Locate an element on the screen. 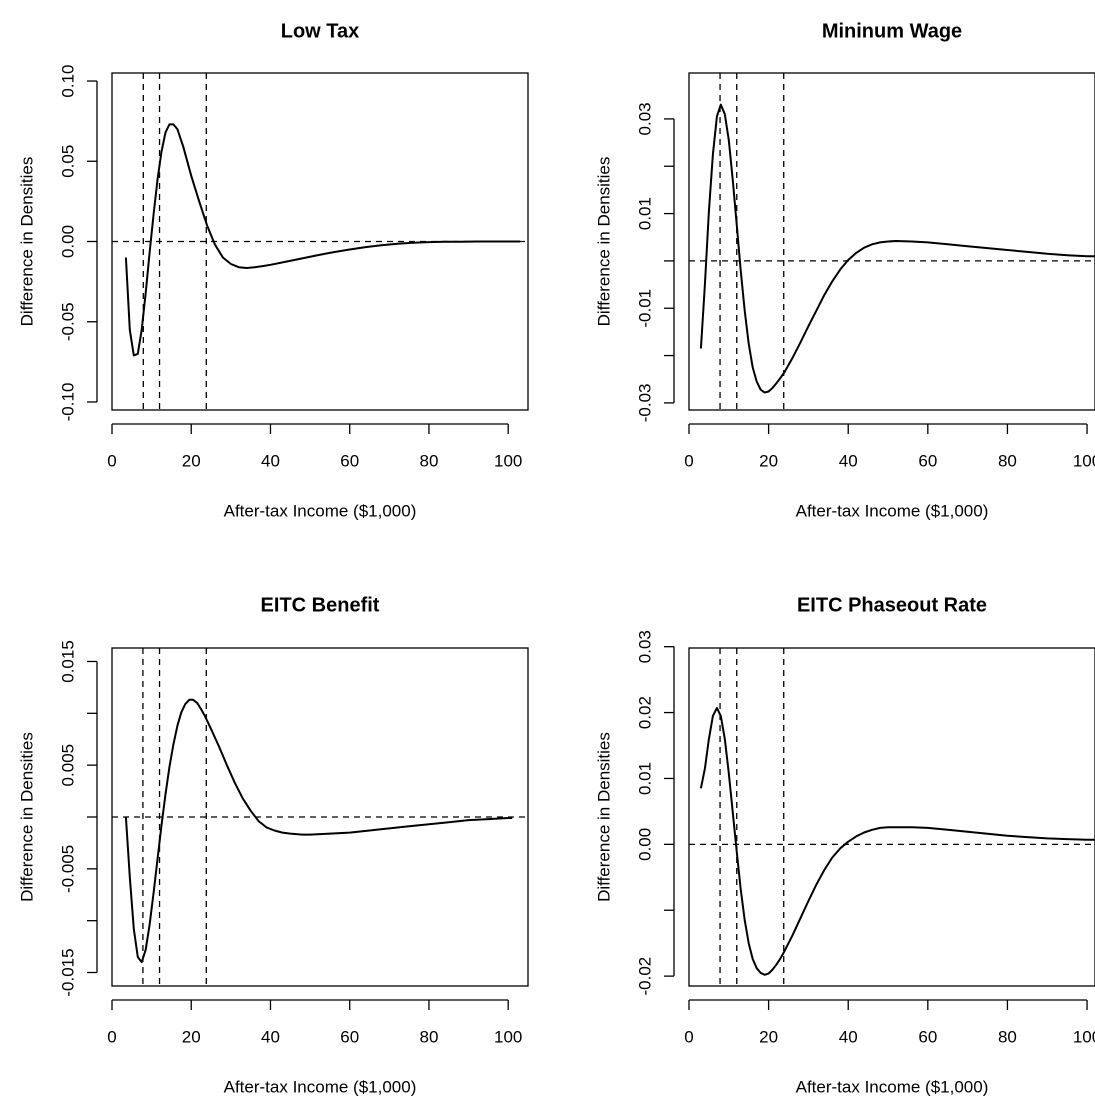 Image resolution: width=1095 pixels, height=1096 pixels. y-tick-label: -0.03 is located at coordinates (644, 403).